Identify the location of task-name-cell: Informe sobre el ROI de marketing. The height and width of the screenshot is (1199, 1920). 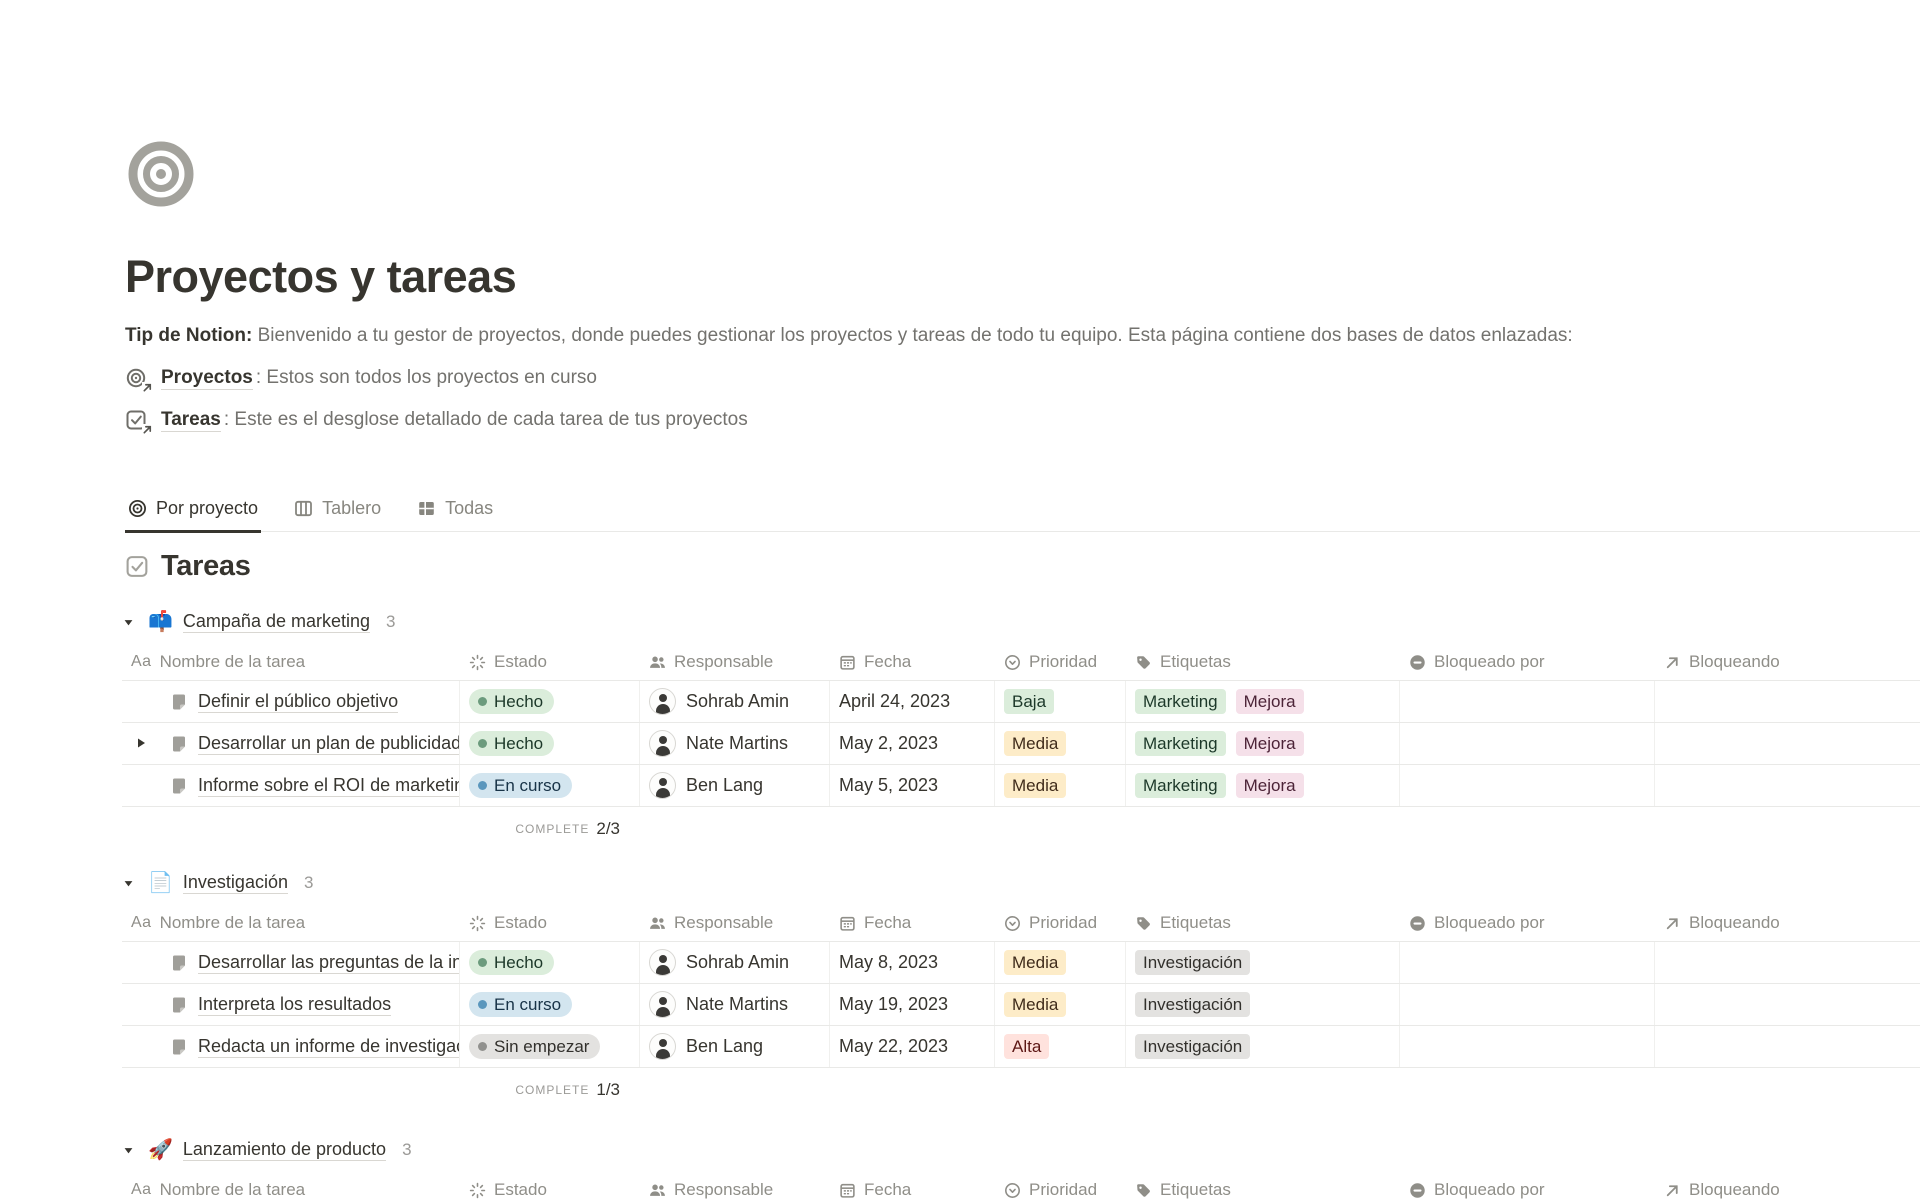
(291, 785).